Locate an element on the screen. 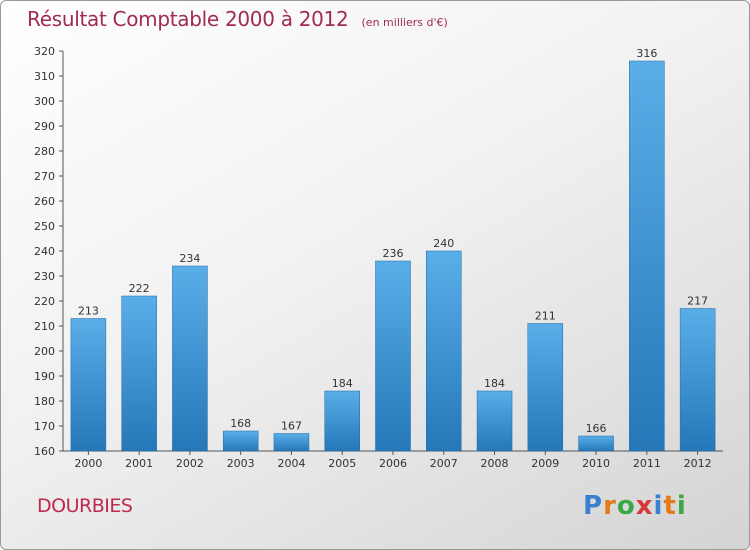 This screenshot has height=550, width=750. logo-letter: t is located at coordinates (670, 506).